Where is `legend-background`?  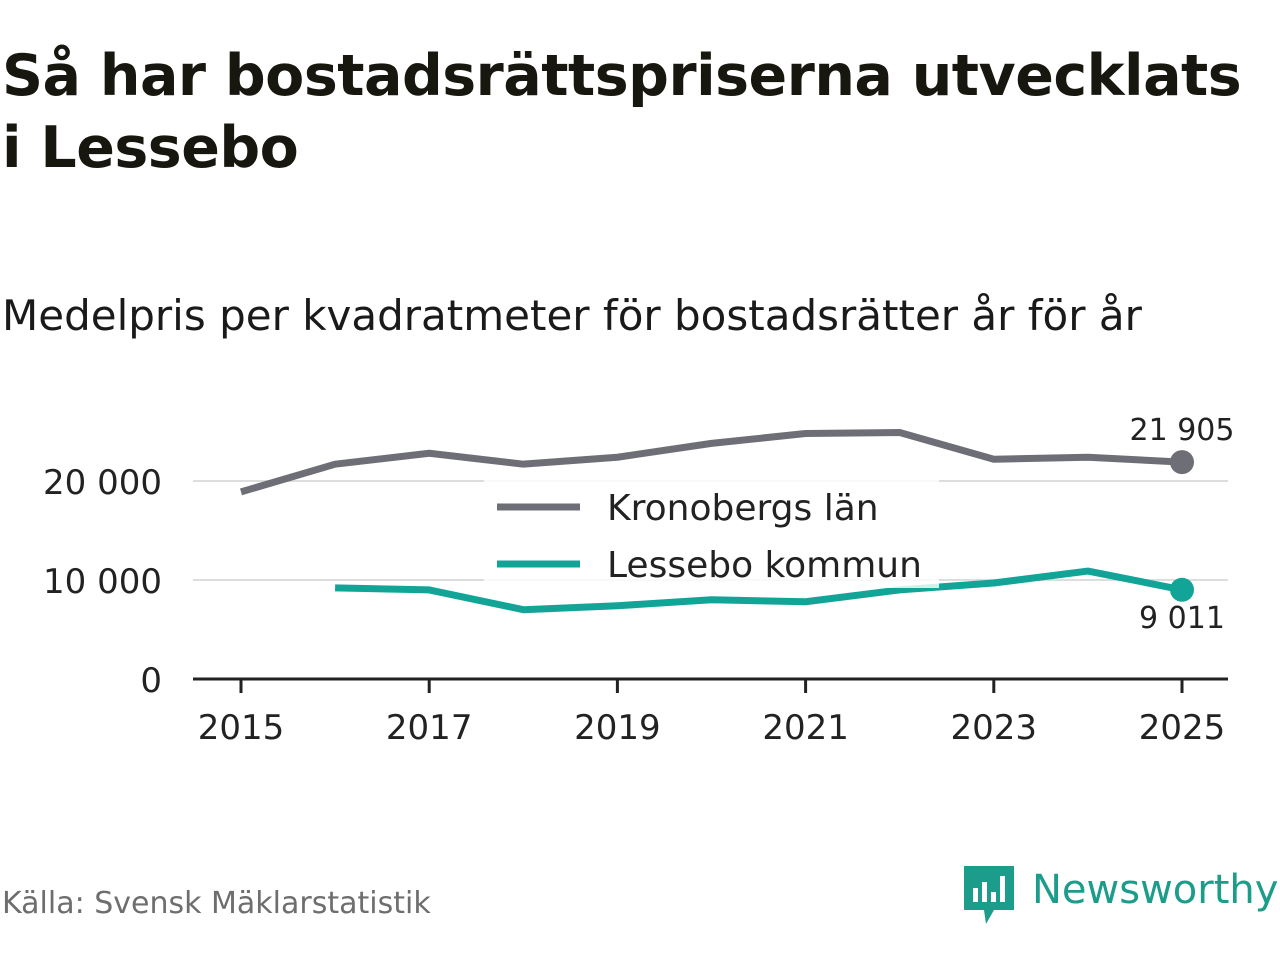
legend-background is located at coordinates (711, 531).